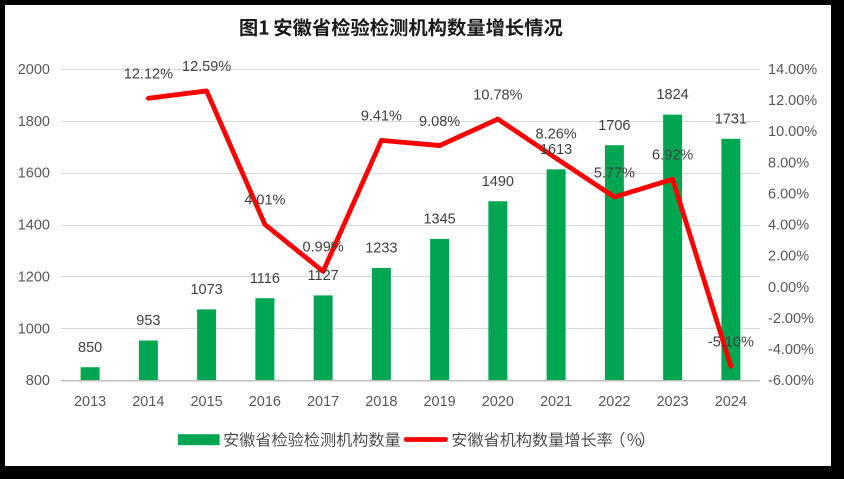 The image size is (844, 479). What do you see at coordinates (792, 132) in the screenshot?
I see `svg-text: 10.00%` at bounding box center [792, 132].